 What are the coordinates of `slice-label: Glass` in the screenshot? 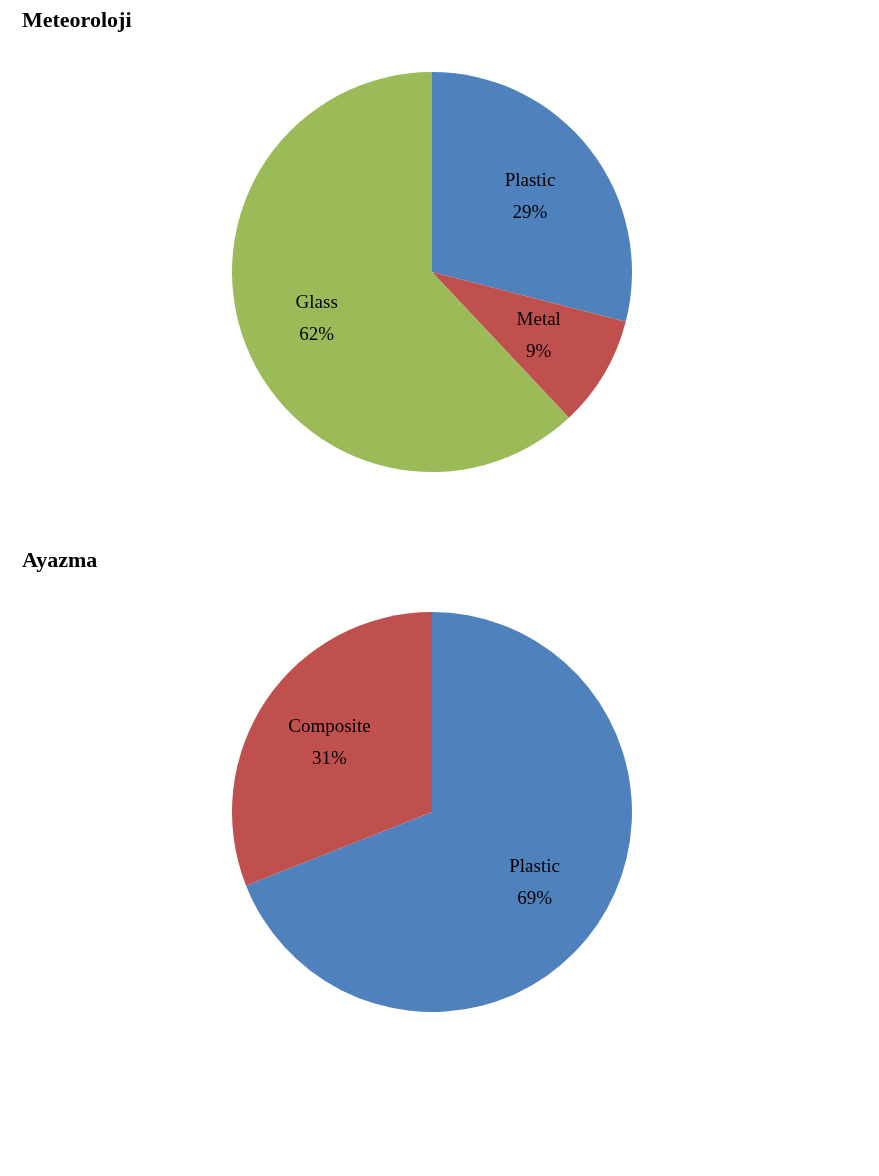 It's located at (316, 301).